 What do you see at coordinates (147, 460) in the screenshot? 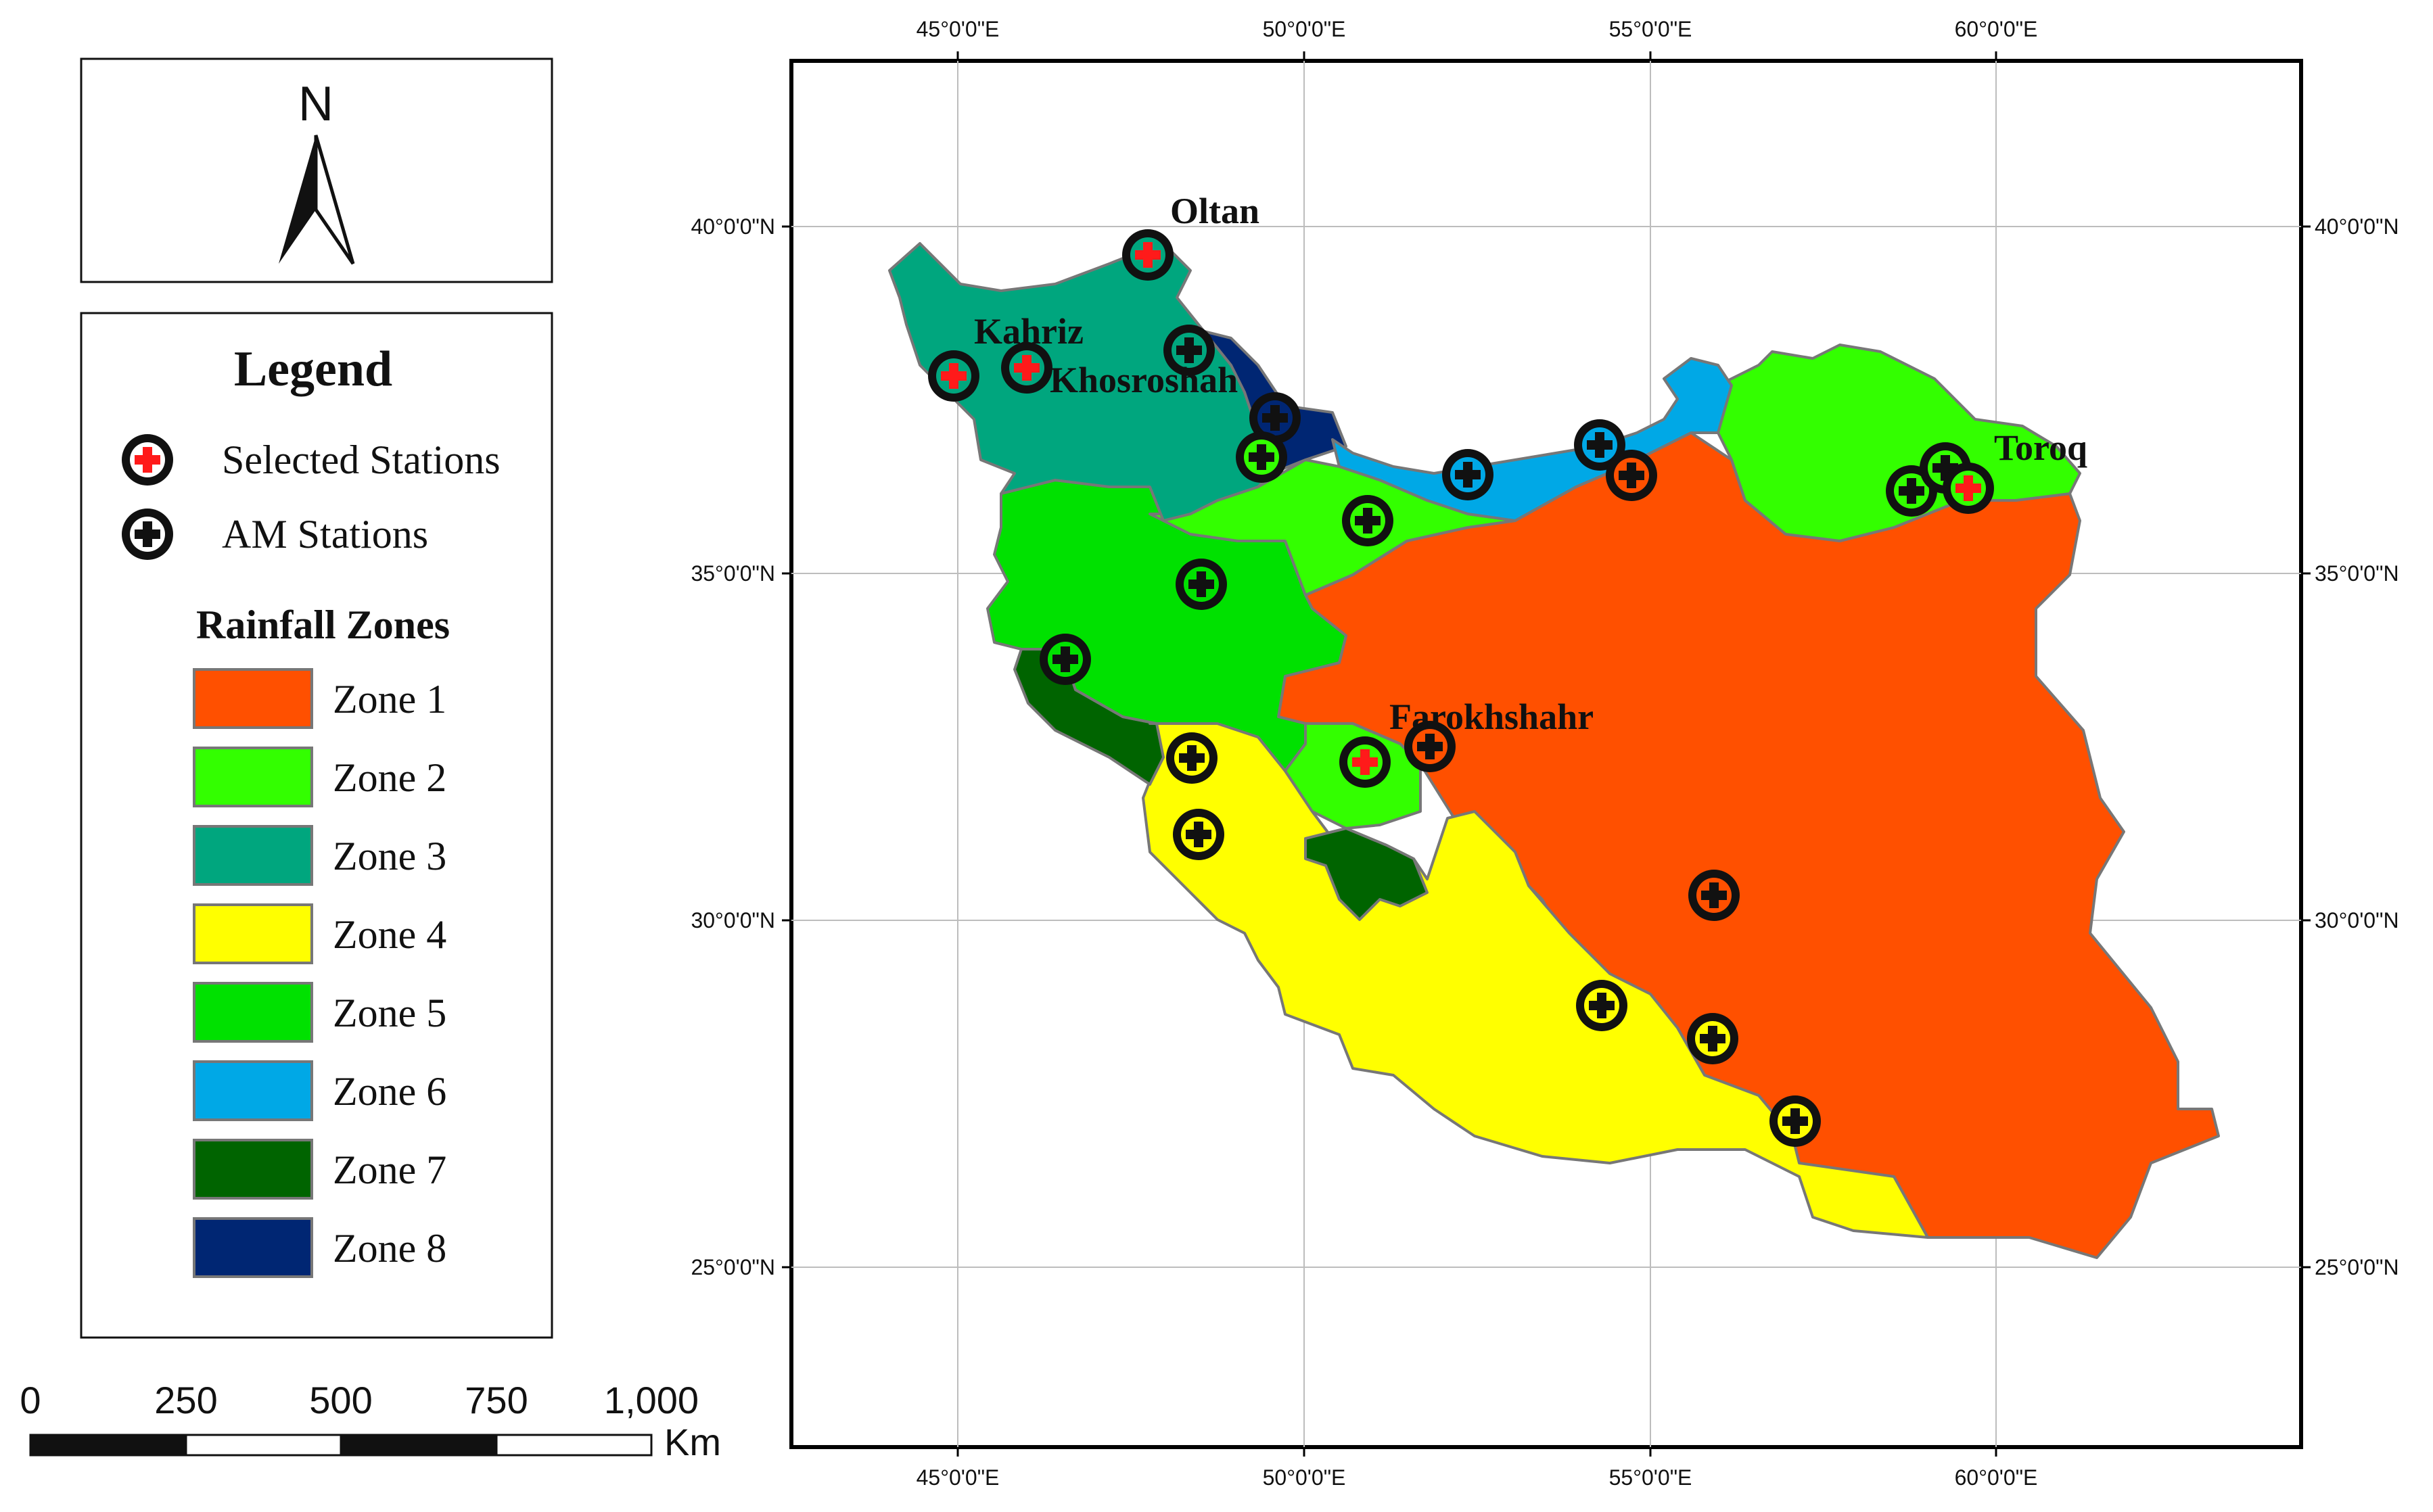
I see `legend-selected-station-icon` at bounding box center [147, 460].